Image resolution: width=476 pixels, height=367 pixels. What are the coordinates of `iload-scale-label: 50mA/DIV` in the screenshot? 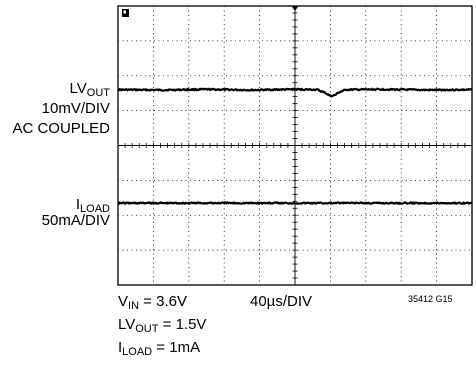 It's located at (75, 220).